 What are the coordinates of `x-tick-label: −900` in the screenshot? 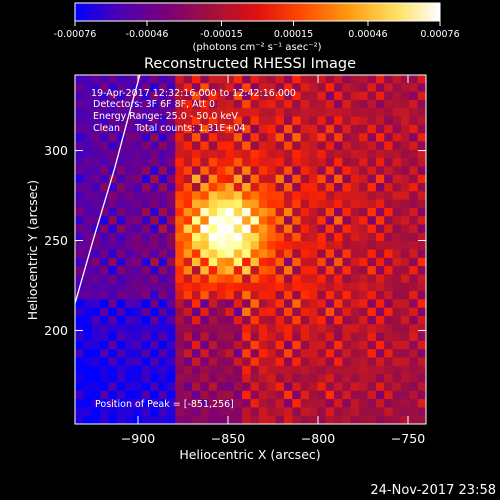 It's located at (138, 438).